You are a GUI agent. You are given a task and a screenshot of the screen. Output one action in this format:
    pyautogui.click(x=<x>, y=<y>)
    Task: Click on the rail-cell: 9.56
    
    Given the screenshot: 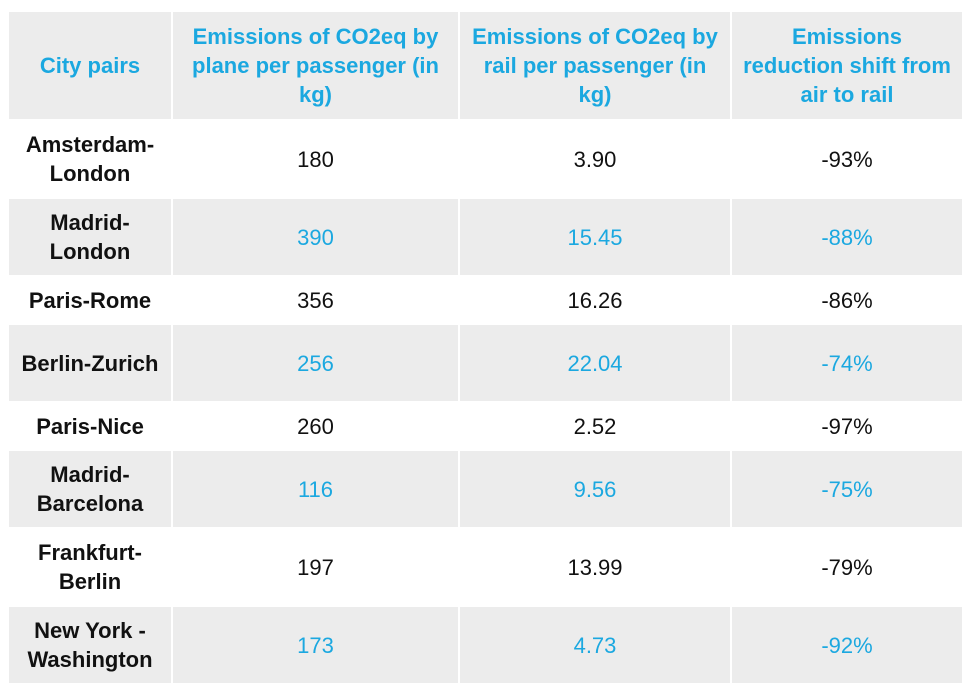 What is the action you would take?
    pyautogui.click(x=595, y=489)
    